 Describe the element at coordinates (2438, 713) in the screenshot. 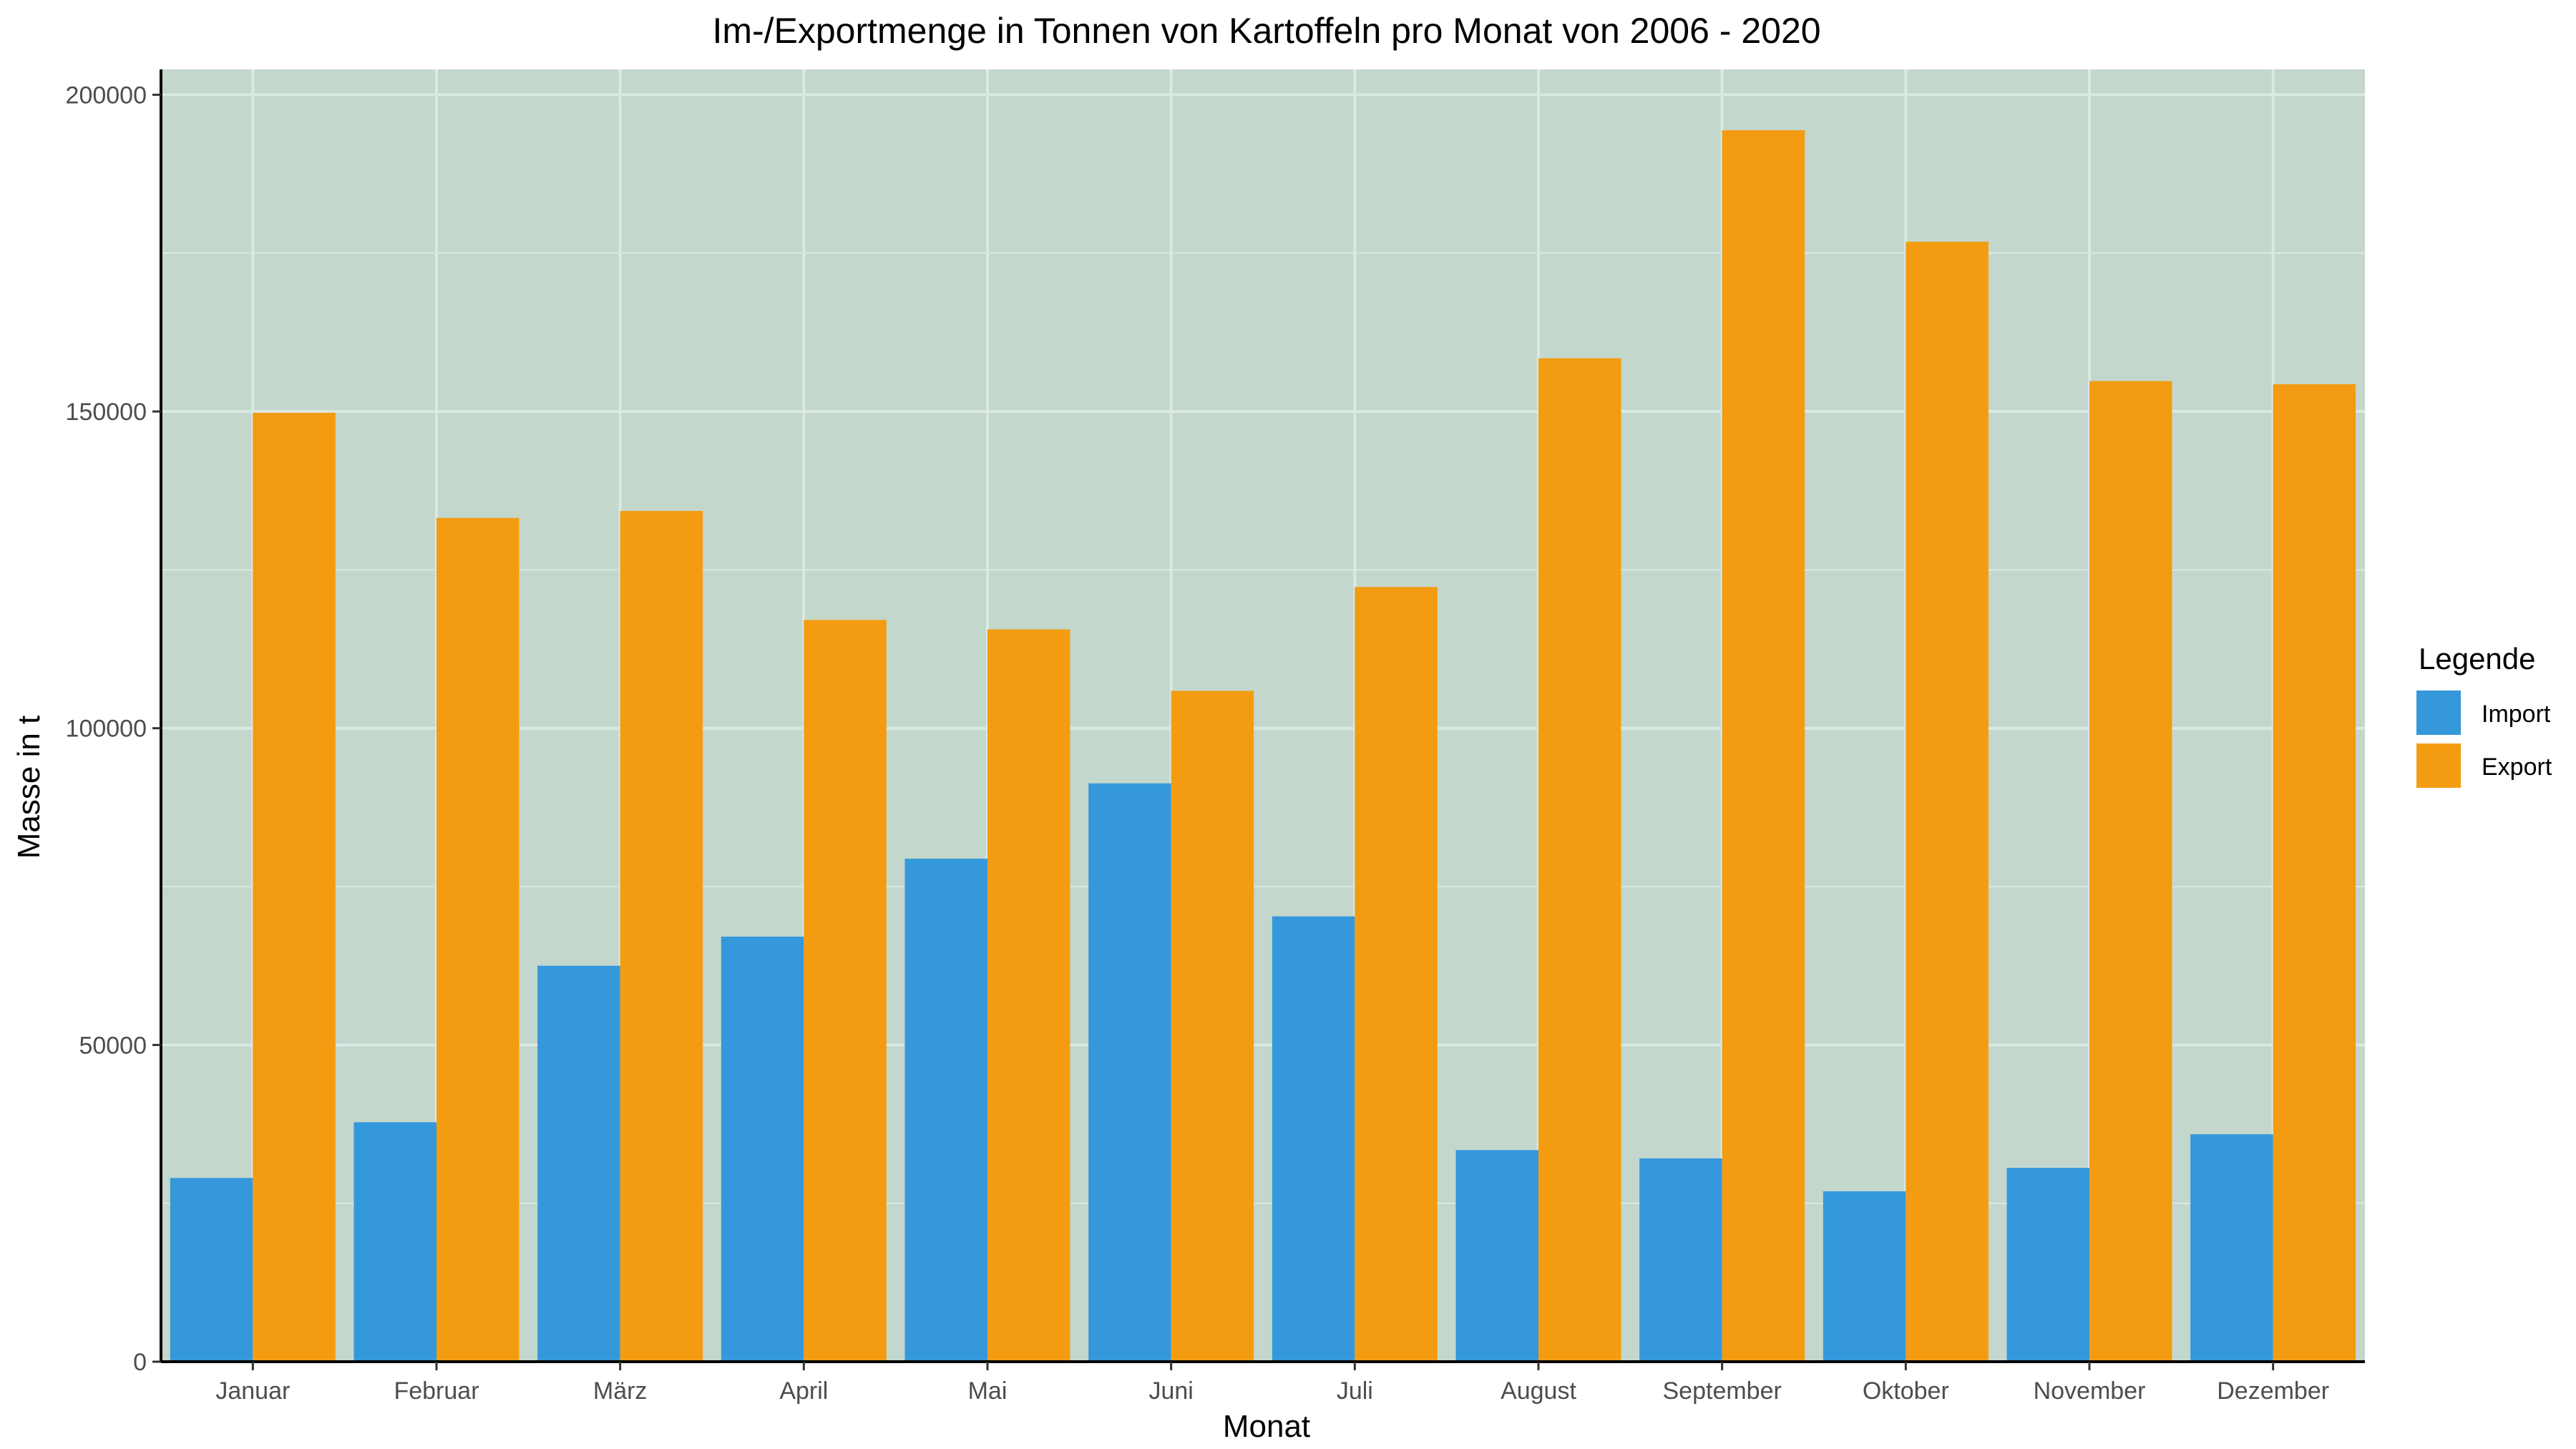

I see `legend-key-import` at that location.